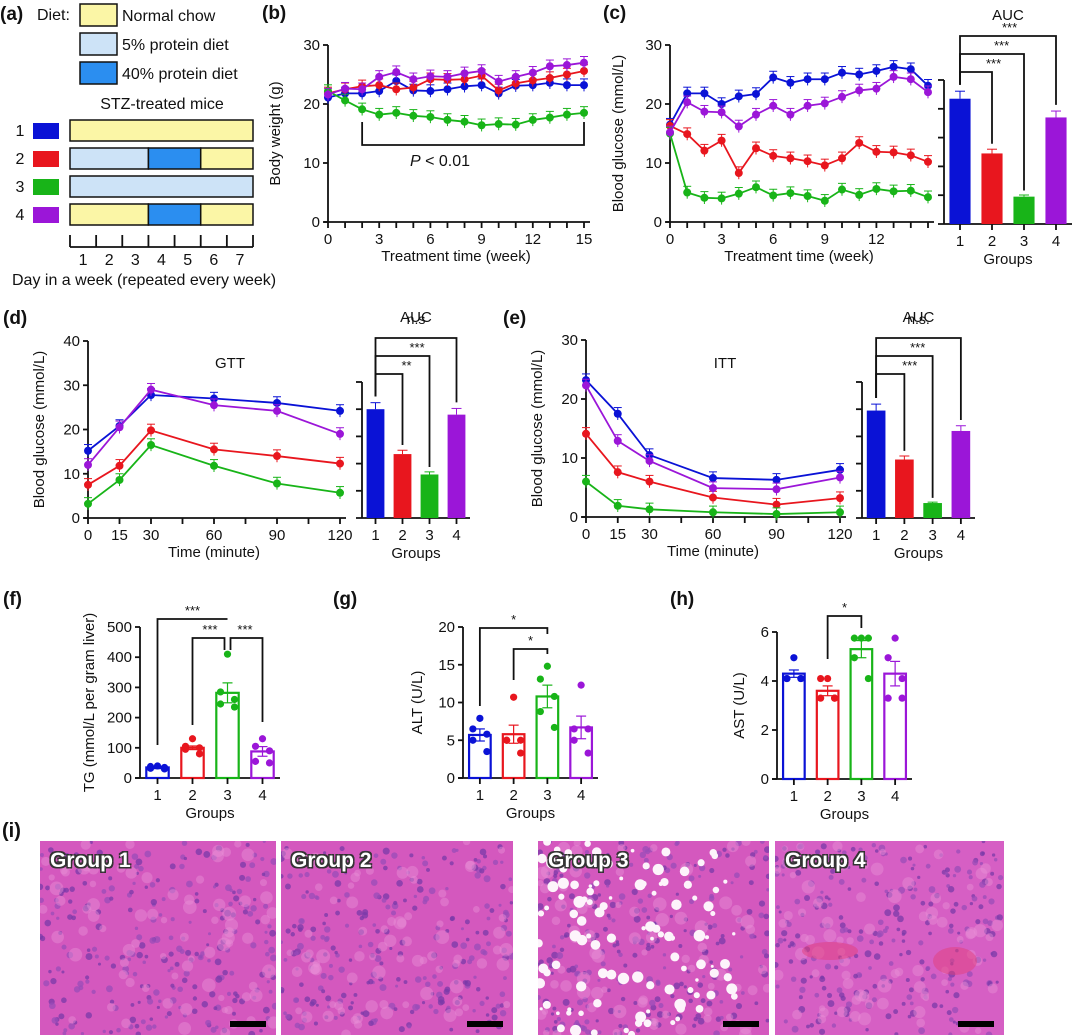 Image resolution: width=1080 pixels, height=1035 pixels. Describe the element at coordinates (485, 1024) in the screenshot. I see `scale-bar` at that location.